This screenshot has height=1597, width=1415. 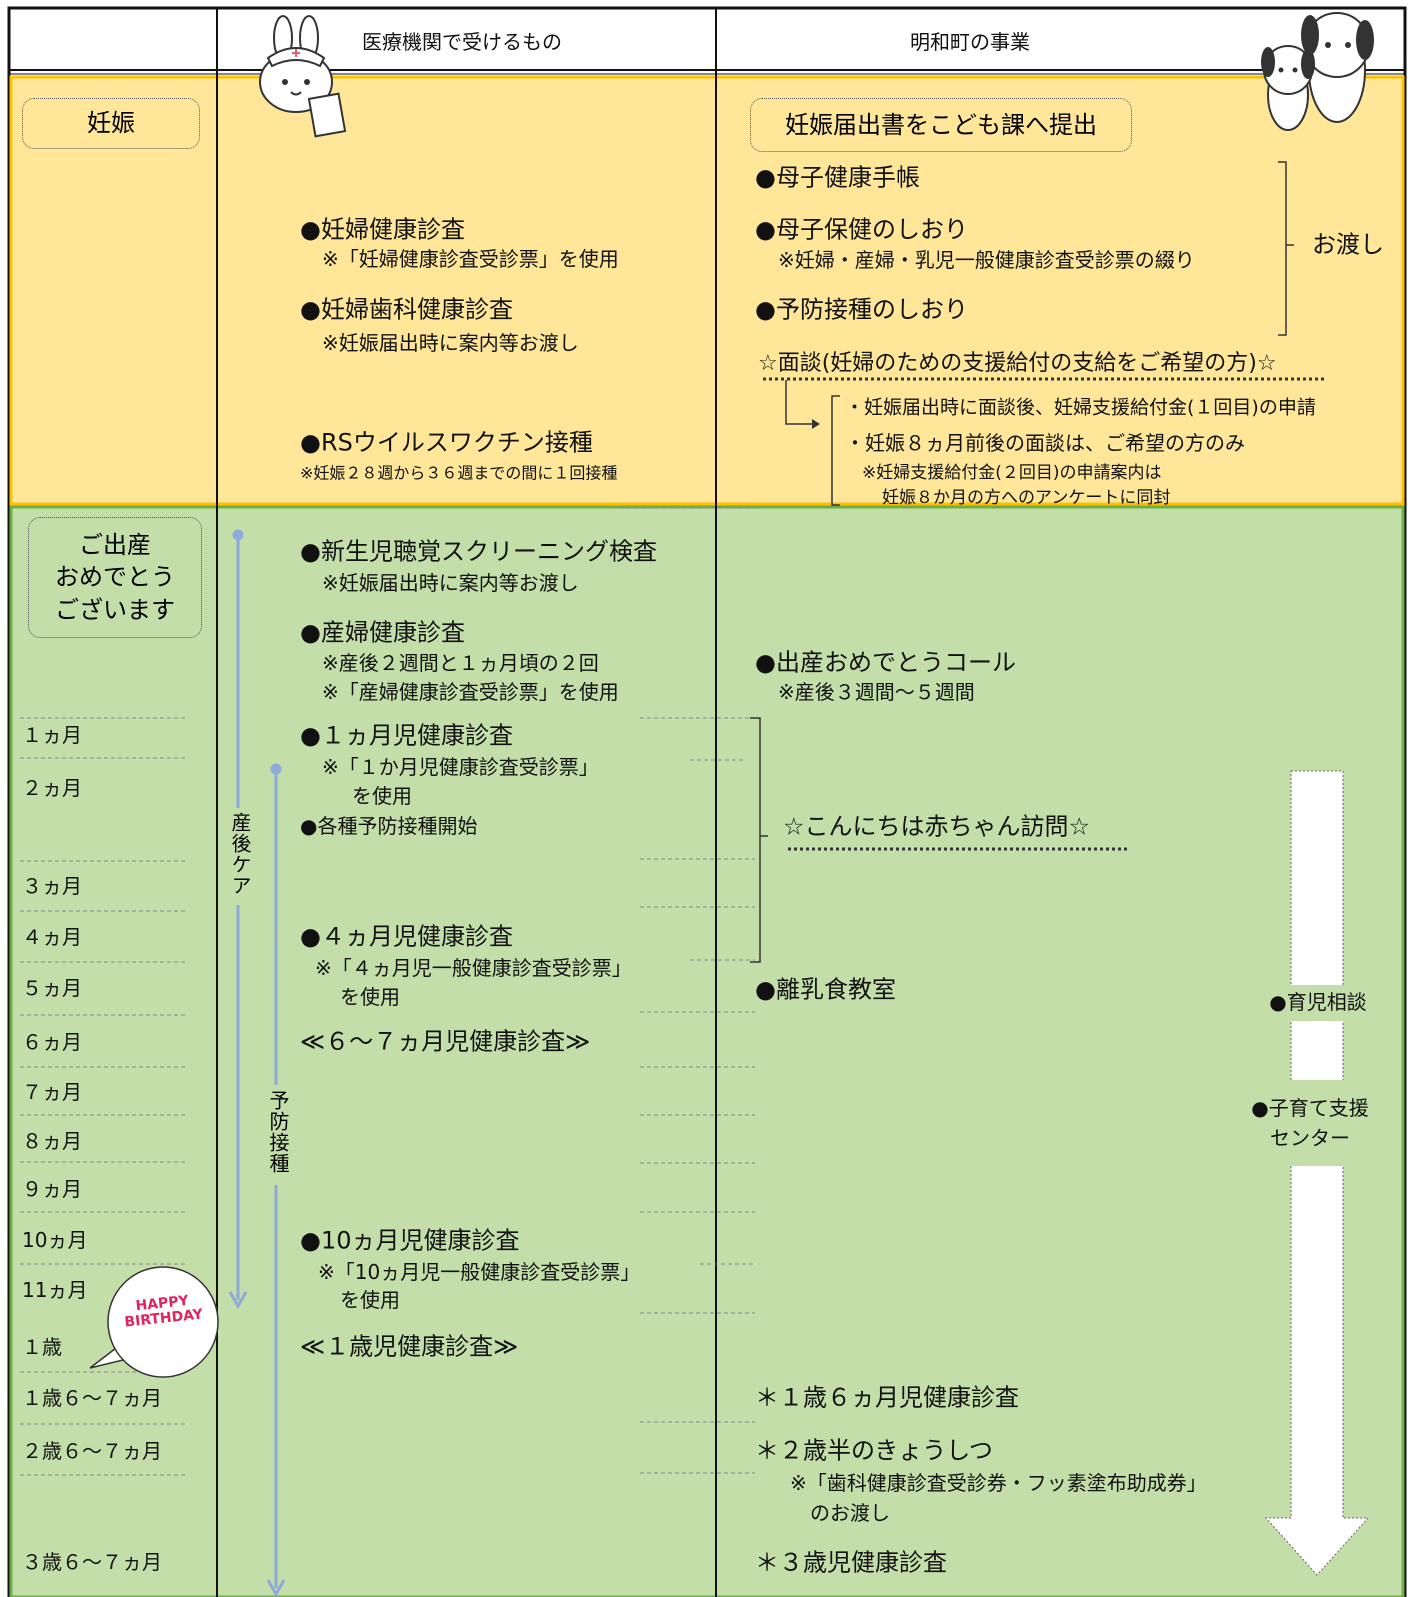 I want to click on item: ※産後２週間と１ヵ月頃の２回, so click(x=460, y=663).